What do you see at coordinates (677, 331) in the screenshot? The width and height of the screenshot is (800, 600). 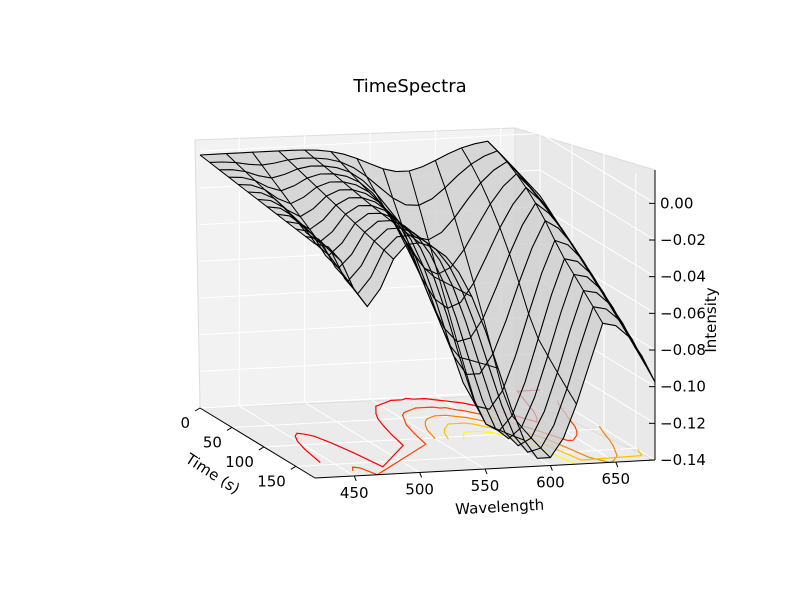 I see `z-ticks: 0.00 −0.02 −0.04 −0.06 −0.08 −0.10 −0.12 −0.14` at bounding box center [677, 331].